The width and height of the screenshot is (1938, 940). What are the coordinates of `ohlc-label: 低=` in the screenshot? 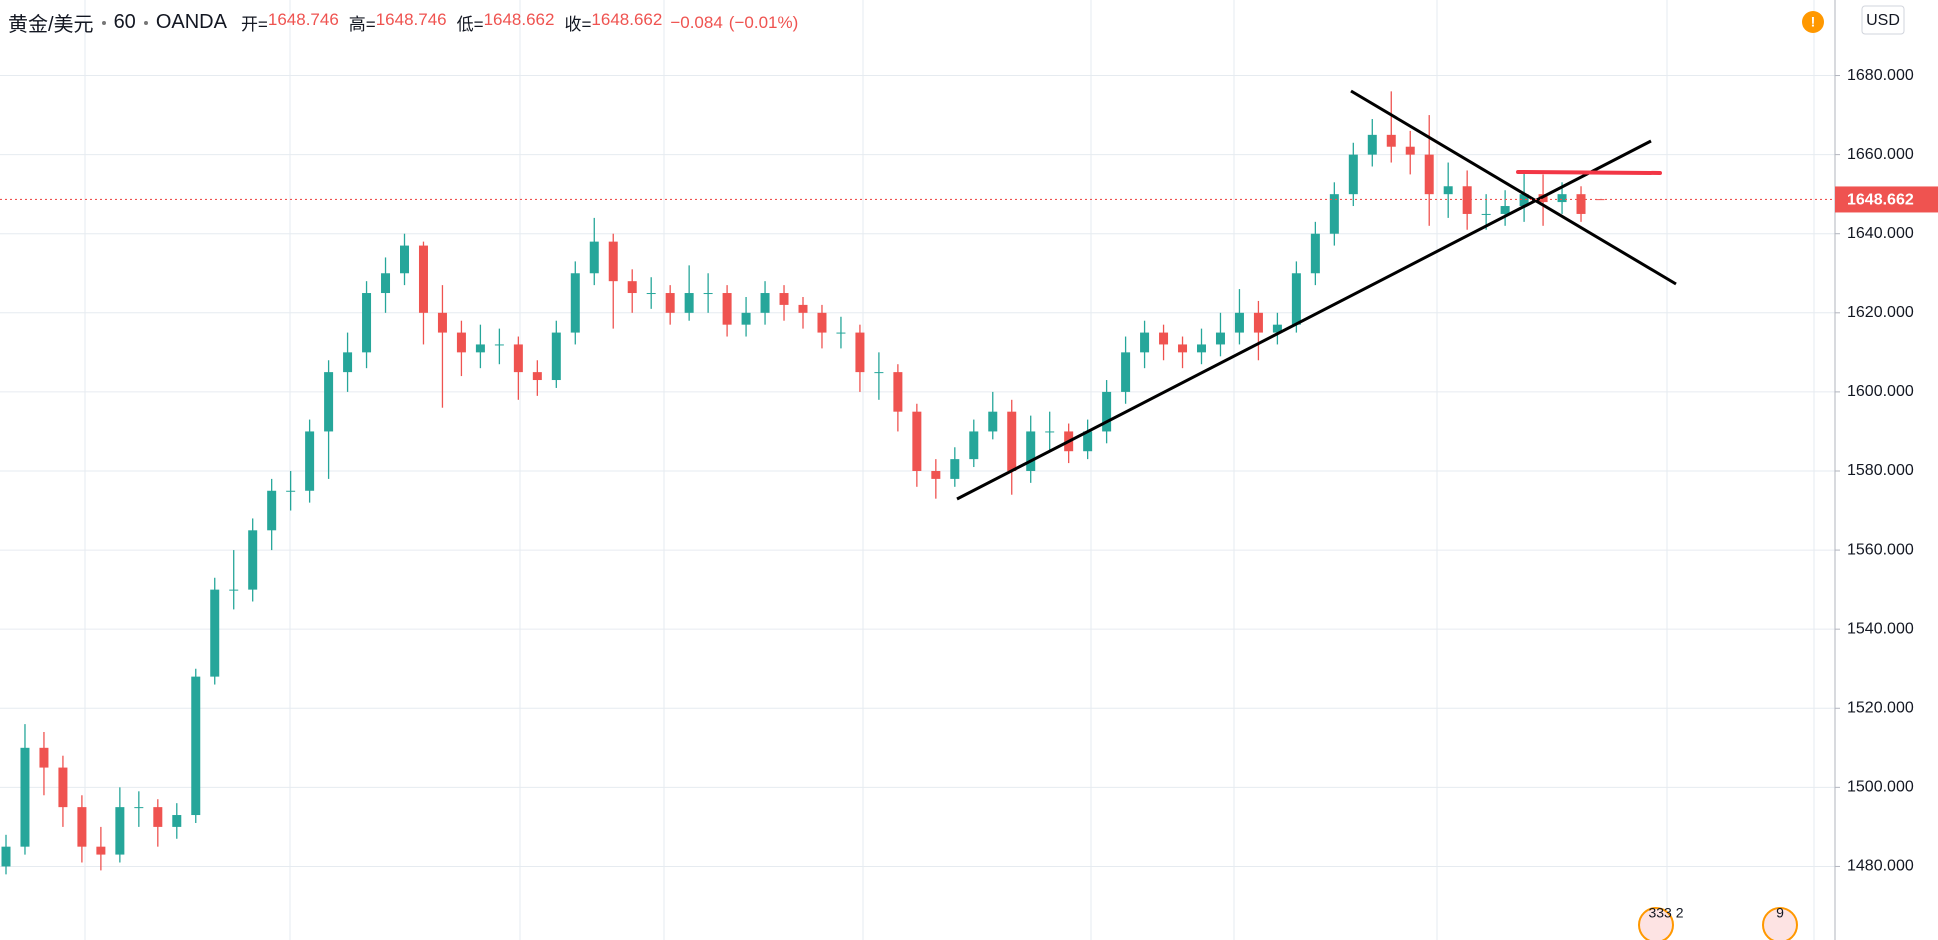 It's located at (470, 24).